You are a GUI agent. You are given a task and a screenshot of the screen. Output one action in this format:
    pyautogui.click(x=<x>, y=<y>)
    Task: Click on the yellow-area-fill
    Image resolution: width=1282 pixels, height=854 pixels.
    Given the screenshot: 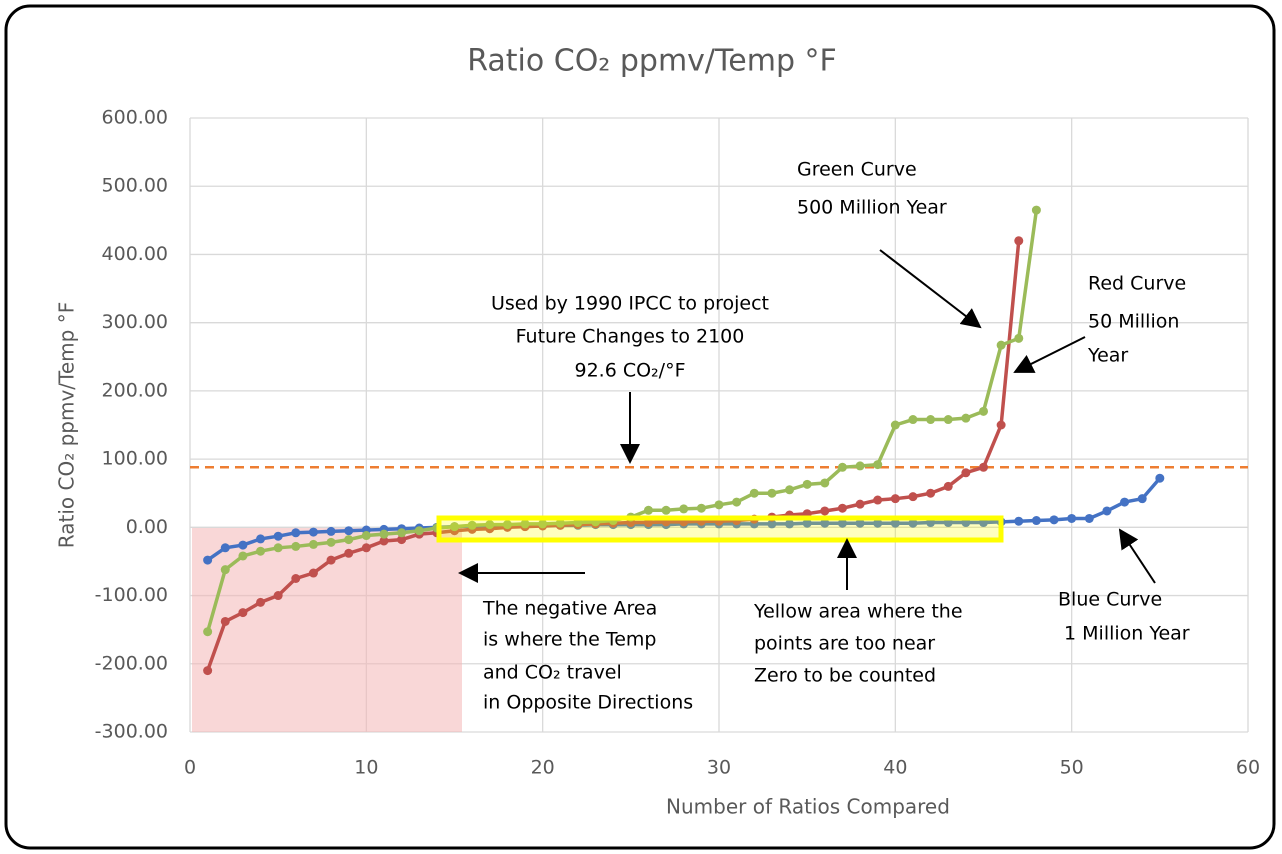 What is the action you would take?
    pyautogui.click(x=720, y=529)
    